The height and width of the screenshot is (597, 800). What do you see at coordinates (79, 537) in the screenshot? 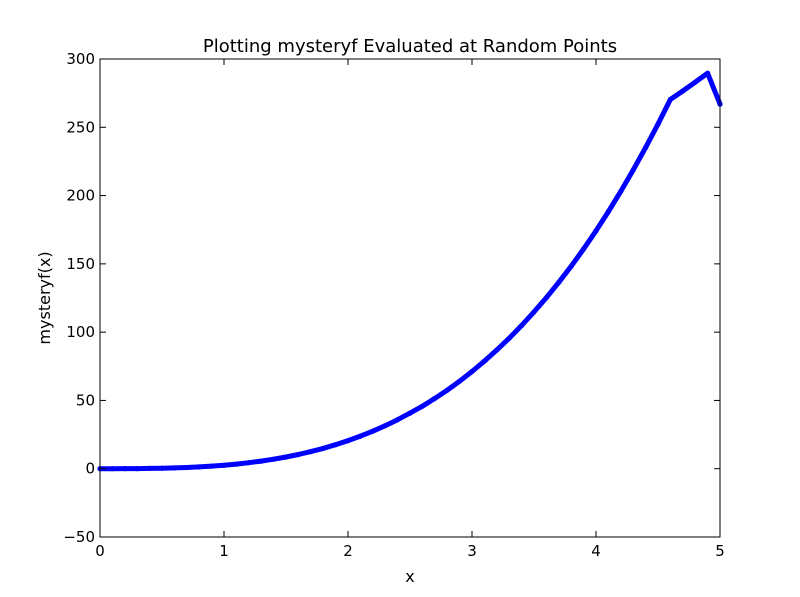
I see `y-tick-label: −50` at bounding box center [79, 537].